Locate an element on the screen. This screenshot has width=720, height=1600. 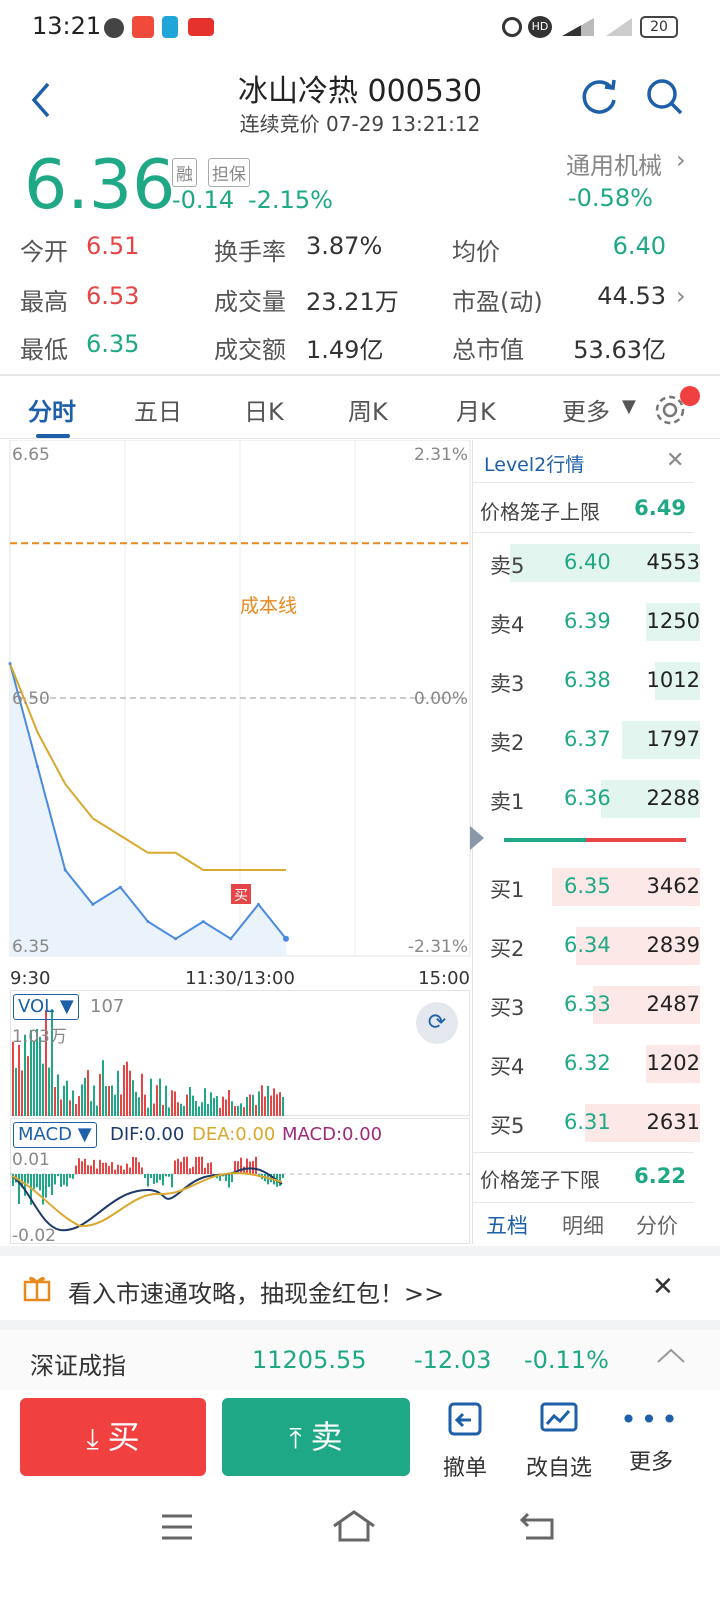
ask-row: 卖1 6.36 2288 is located at coordinates (590, 799).